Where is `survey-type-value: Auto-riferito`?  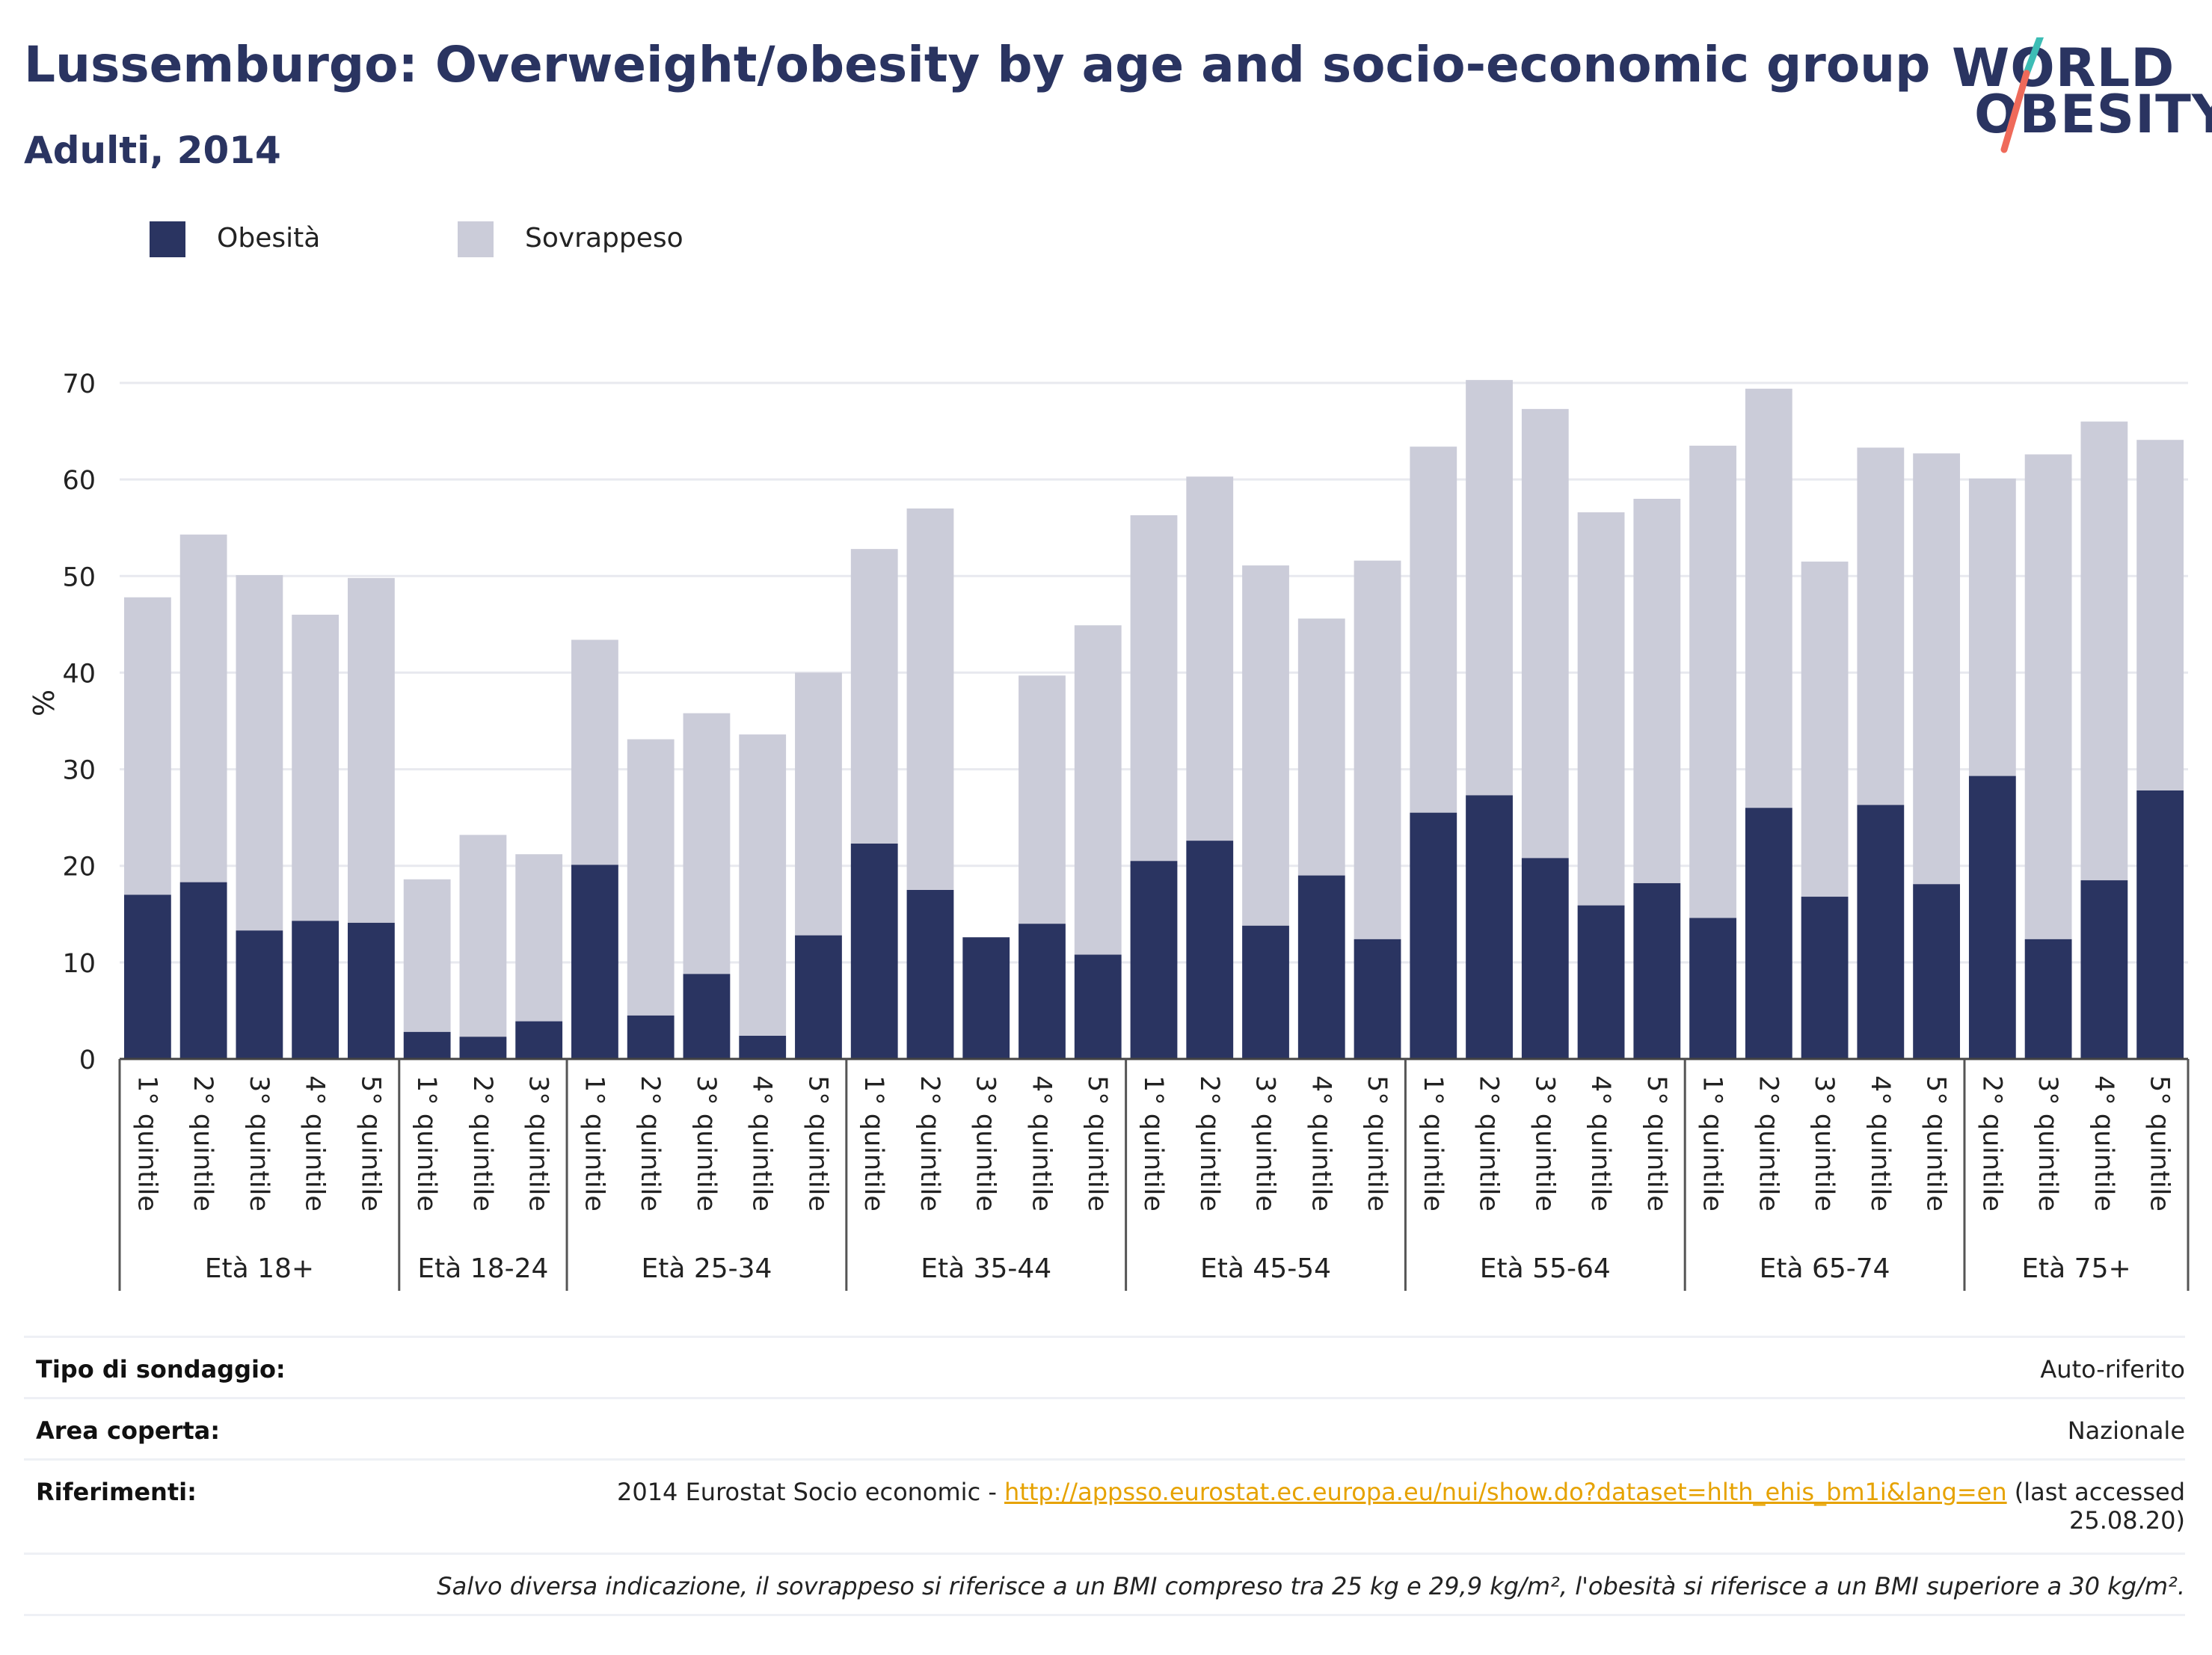 survey-type-value: Auto-riferito is located at coordinates (2112, 1369).